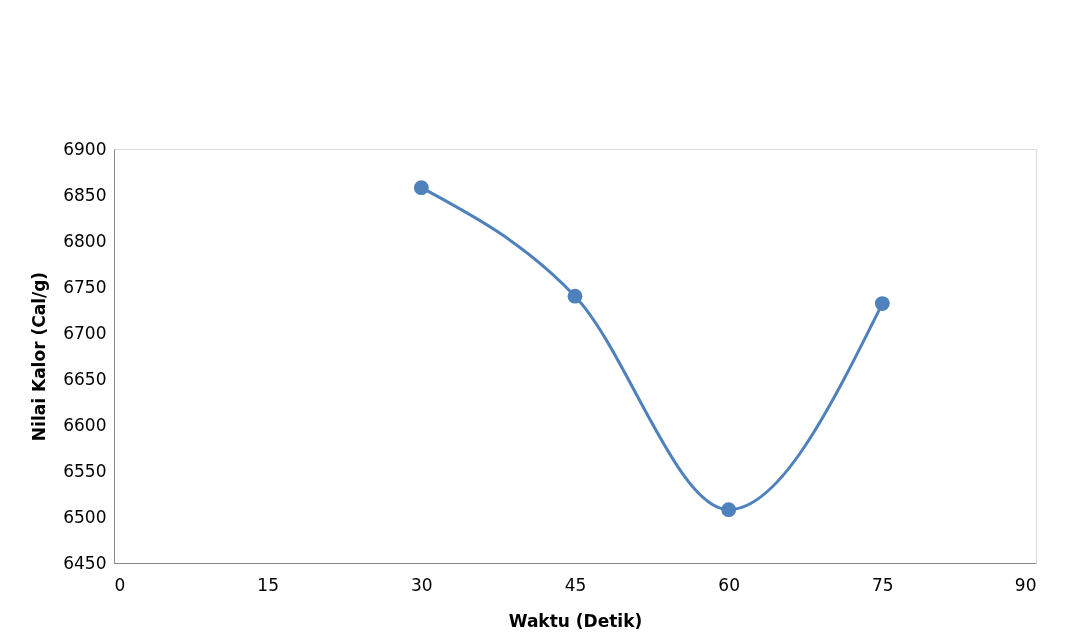 This screenshot has width=1087, height=639. What do you see at coordinates (85, 286) in the screenshot?
I see `y-tick-label: 6750` at bounding box center [85, 286].